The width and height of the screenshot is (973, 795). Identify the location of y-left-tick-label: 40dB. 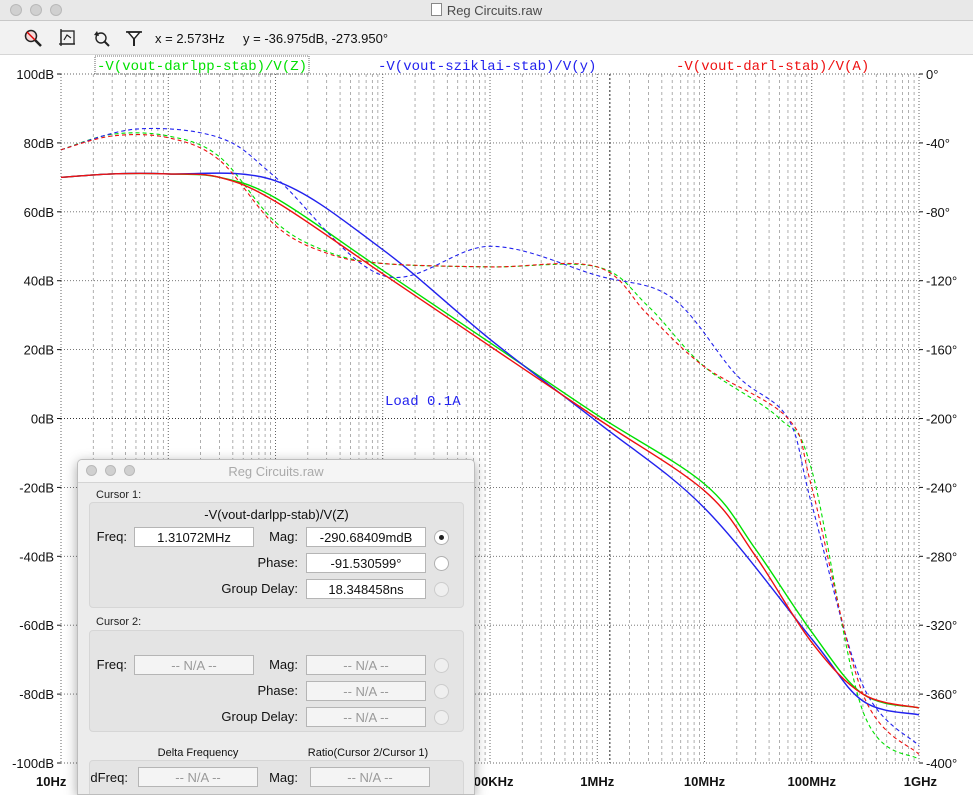
(39, 281).